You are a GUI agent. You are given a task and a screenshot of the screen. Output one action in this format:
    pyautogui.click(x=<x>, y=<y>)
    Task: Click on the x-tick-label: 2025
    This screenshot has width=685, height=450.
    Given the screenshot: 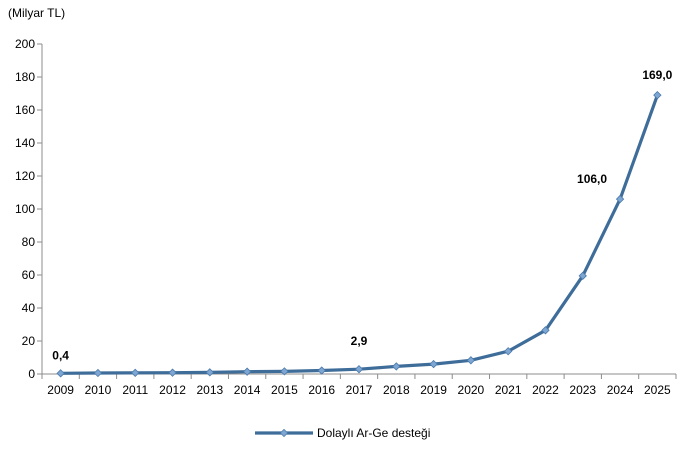 What is the action you would take?
    pyautogui.click(x=657, y=390)
    